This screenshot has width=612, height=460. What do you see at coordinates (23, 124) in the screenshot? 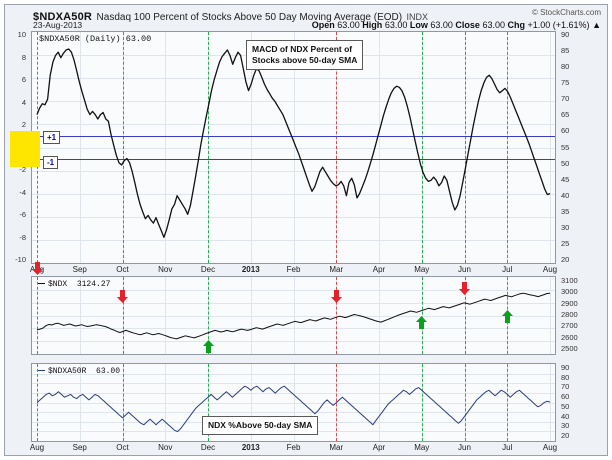
I see `axis-tick: 2` at bounding box center [23, 124].